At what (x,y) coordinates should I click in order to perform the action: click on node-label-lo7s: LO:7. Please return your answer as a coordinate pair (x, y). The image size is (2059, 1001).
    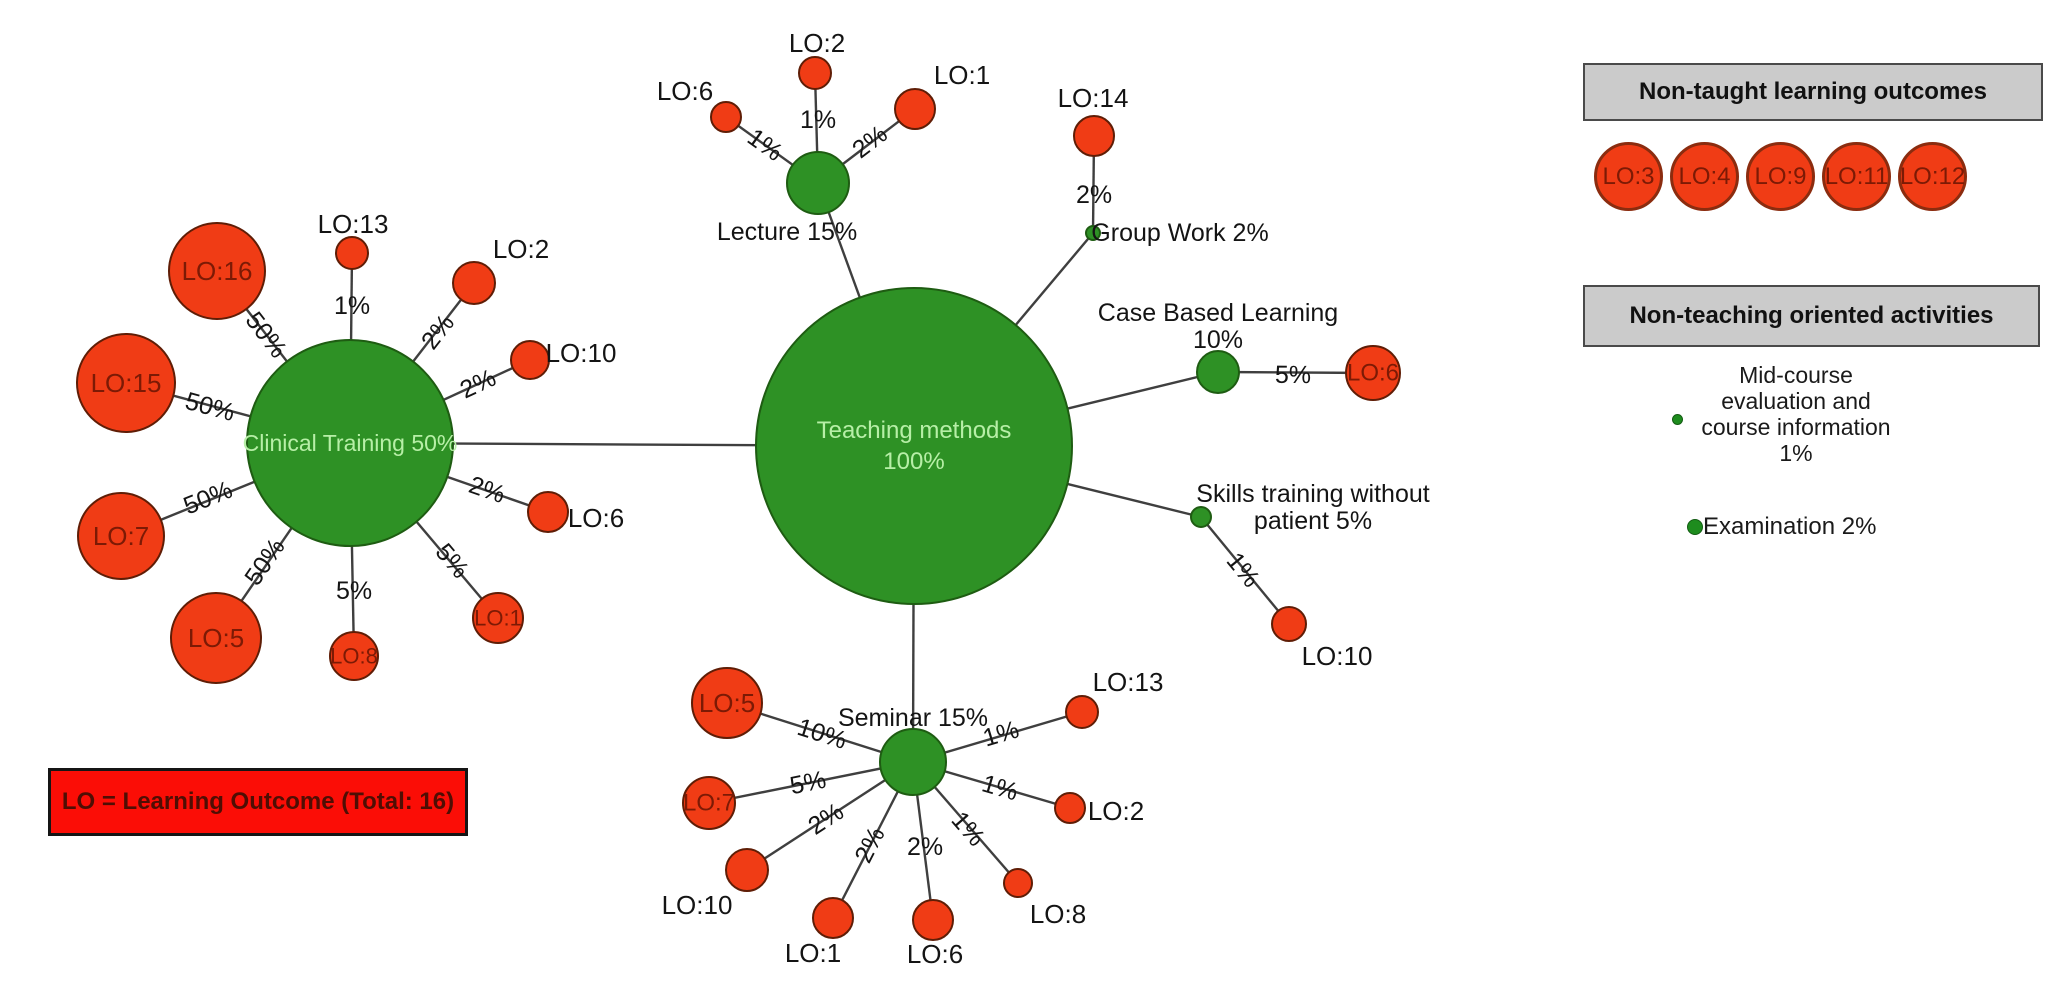
    Looking at the image, I should click on (709, 803).